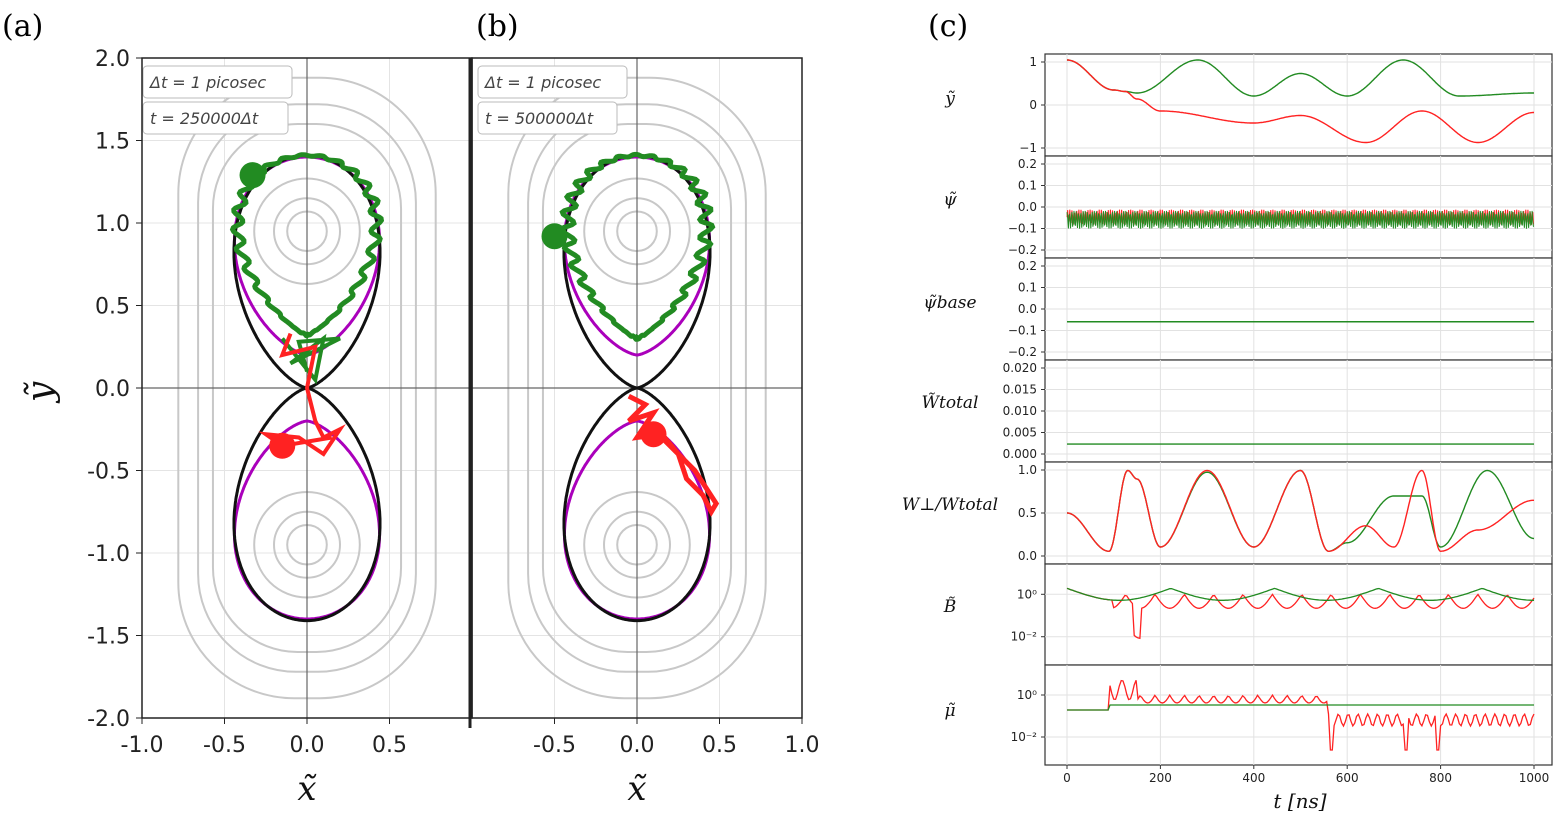 This screenshot has width=1562, height=819. What do you see at coordinates (1020, 433) in the screenshot?
I see `y-tick-label: 0.005` at bounding box center [1020, 433].